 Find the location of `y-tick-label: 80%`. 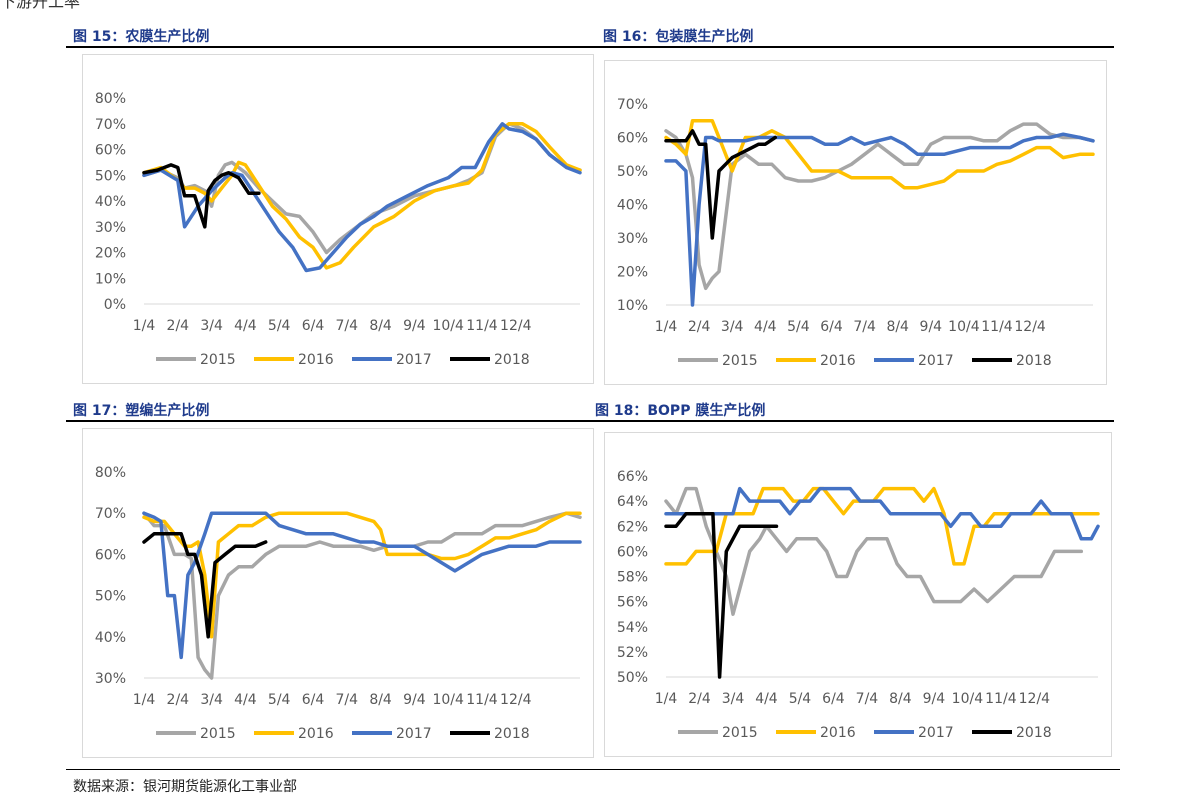

y-tick-label: 80% is located at coordinates (110, 99).